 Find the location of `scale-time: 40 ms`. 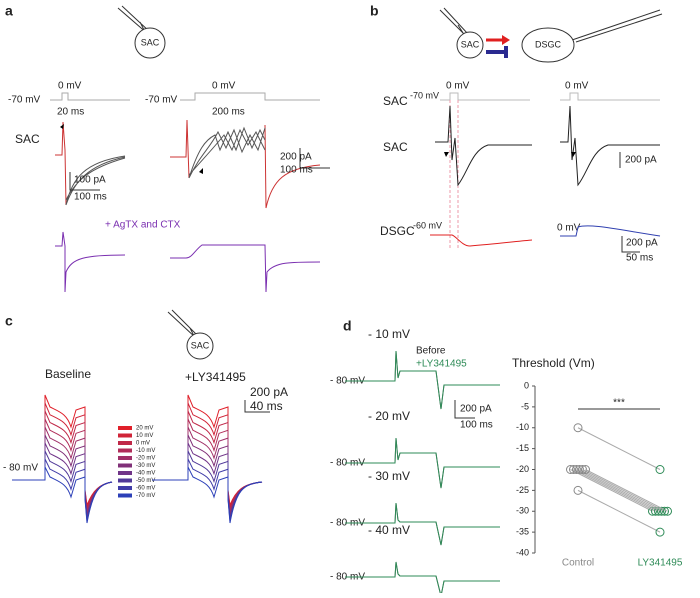

scale-time: 40 ms is located at coordinates (266, 406).